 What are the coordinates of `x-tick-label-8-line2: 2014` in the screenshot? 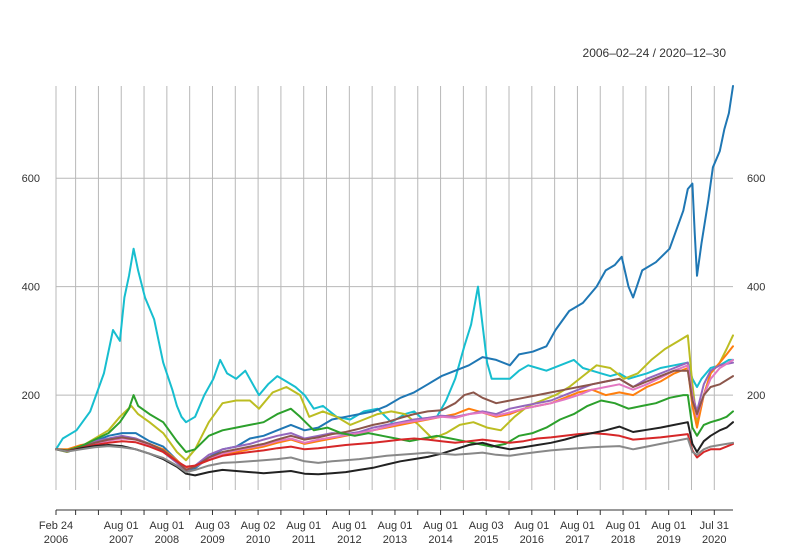 It's located at (440, 540).